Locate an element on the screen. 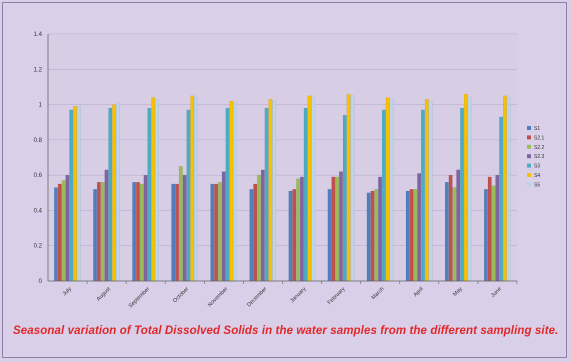  y-tick-labels: 0 0.2 0.4 0.6 0.8 1 1.2 1.4 is located at coordinates (38, 158).